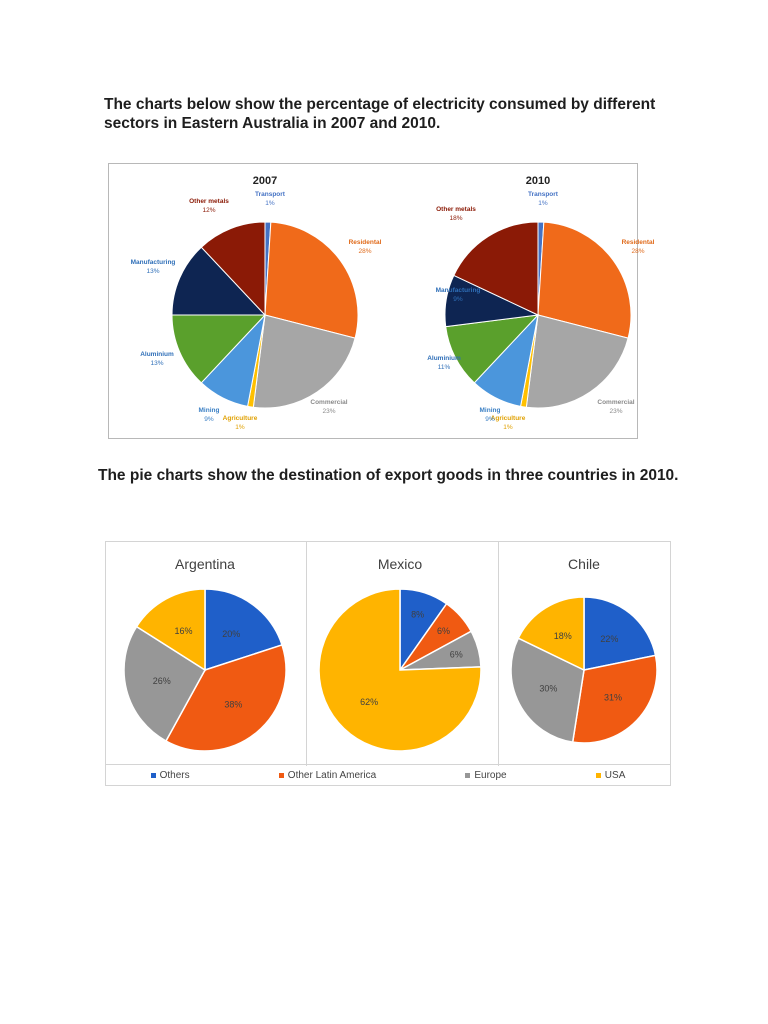  Describe the element at coordinates (417, 614) in the screenshot. I see `slice-percent-label: 8%` at that location.